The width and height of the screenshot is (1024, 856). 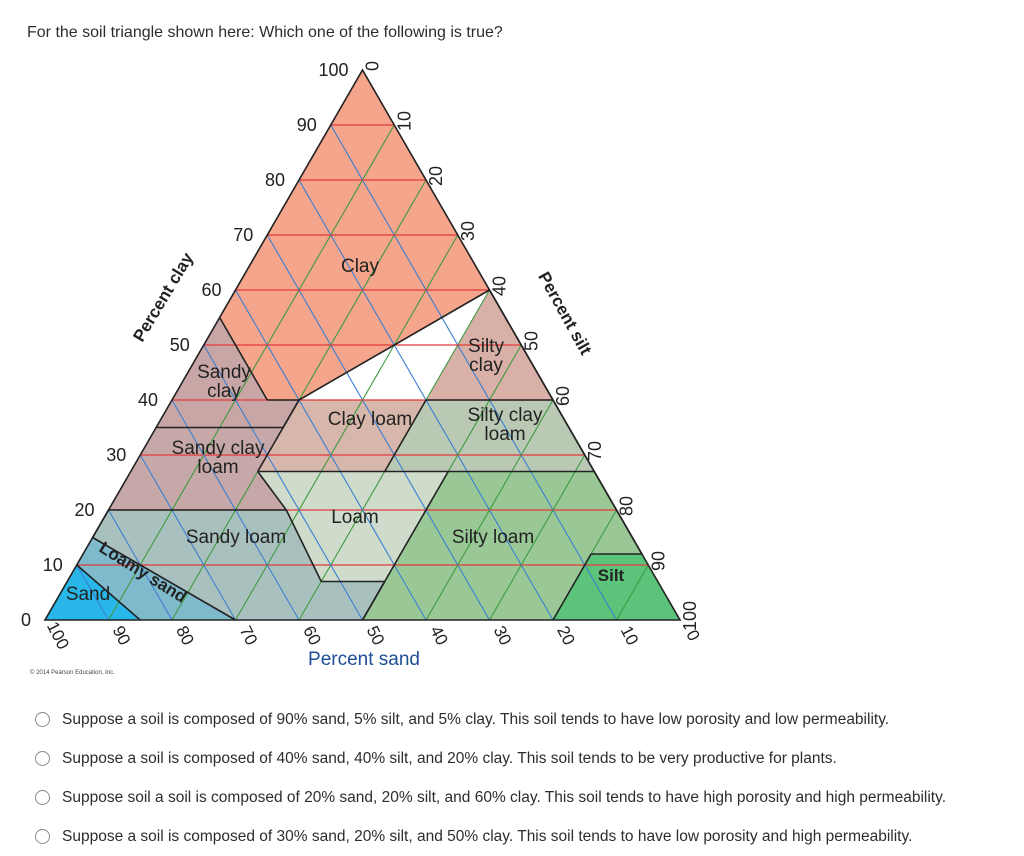 I want to click on clay-tick-90: 90, so click(x=307, y=125).